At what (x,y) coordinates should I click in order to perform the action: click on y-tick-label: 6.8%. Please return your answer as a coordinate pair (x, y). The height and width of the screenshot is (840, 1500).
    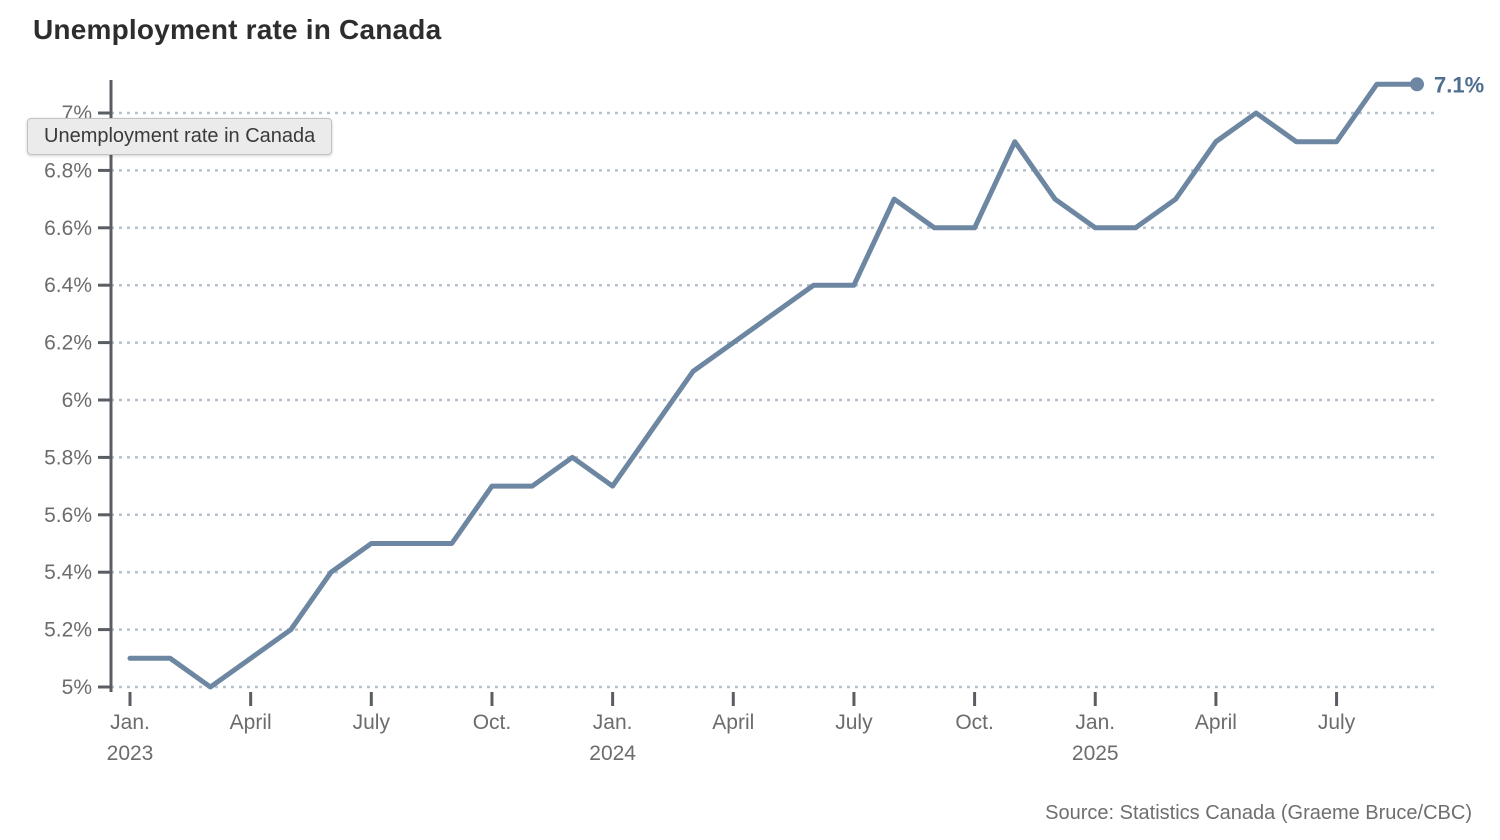
    Looking at the image, I should click on (68, 170).